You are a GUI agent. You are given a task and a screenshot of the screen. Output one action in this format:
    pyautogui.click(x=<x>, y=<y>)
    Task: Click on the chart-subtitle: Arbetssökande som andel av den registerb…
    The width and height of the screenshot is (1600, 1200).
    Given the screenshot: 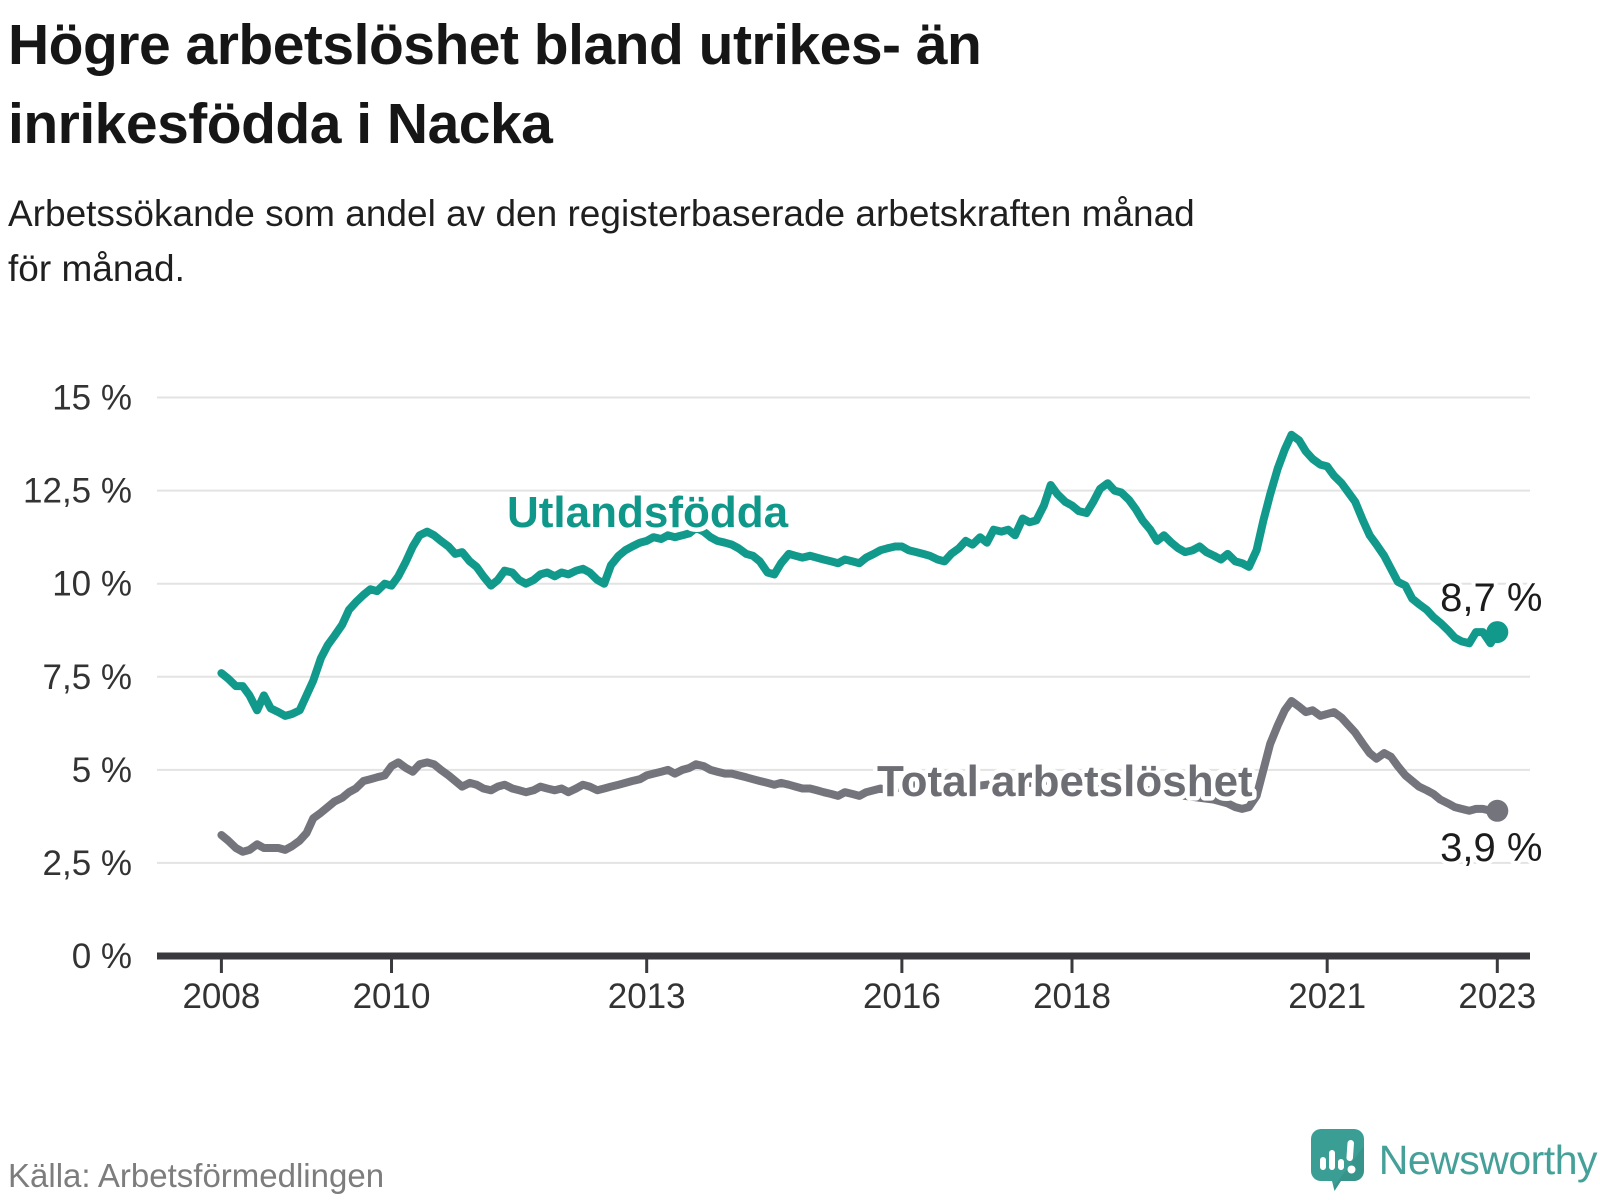 What is the action you would take?
    pyautogui.click(x=601, y=241)
    